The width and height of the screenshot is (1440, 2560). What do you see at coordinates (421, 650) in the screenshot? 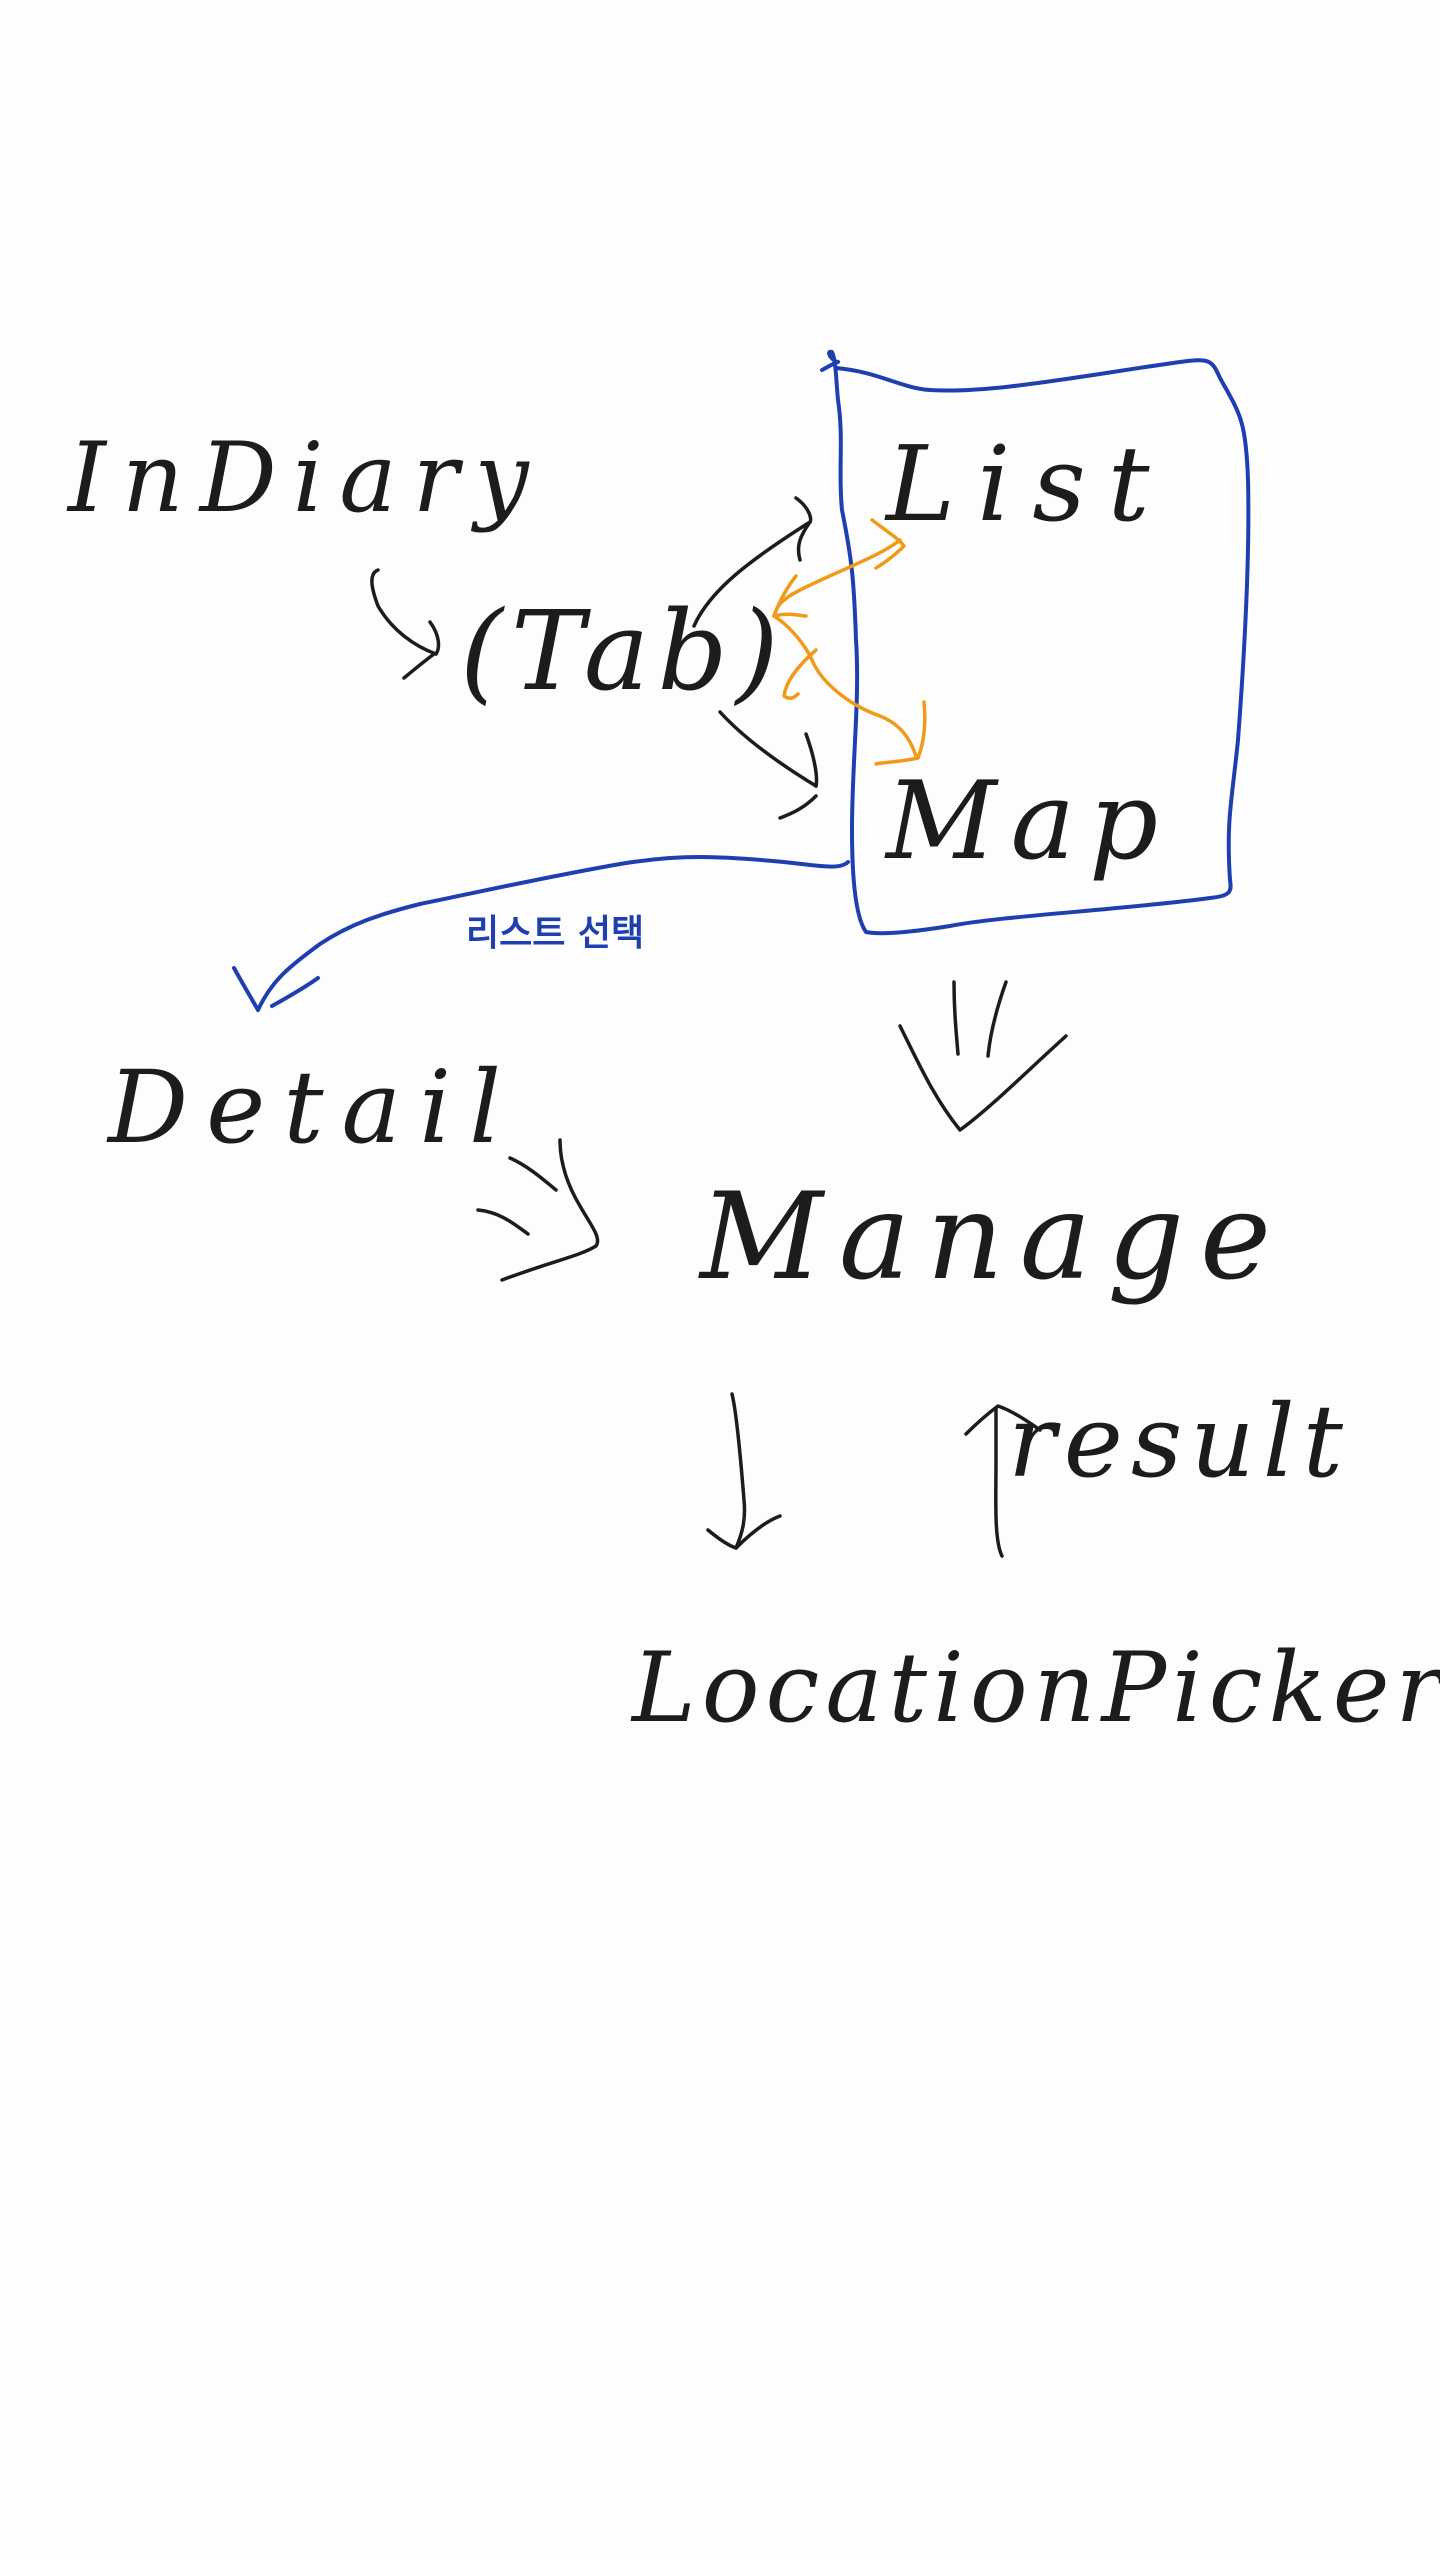
I see `indiary-to-tab-arrowhead` at bounding box center [421, 650].